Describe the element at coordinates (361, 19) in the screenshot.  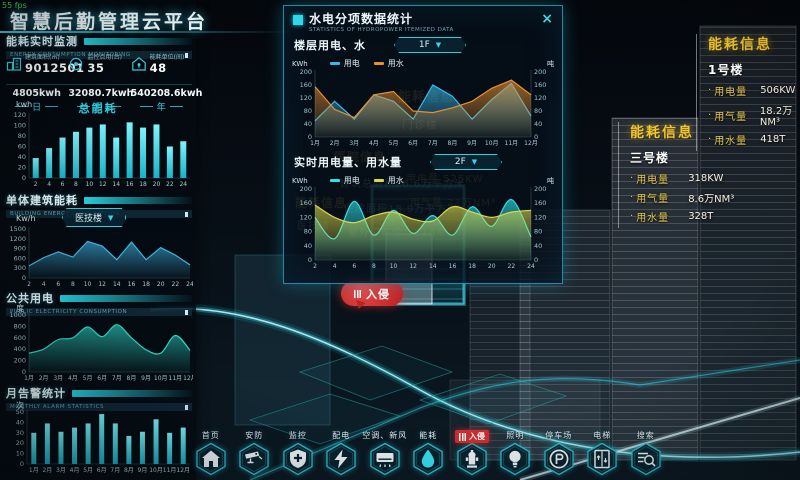
I see `modal-title: 水电分项数据统计` at that location.